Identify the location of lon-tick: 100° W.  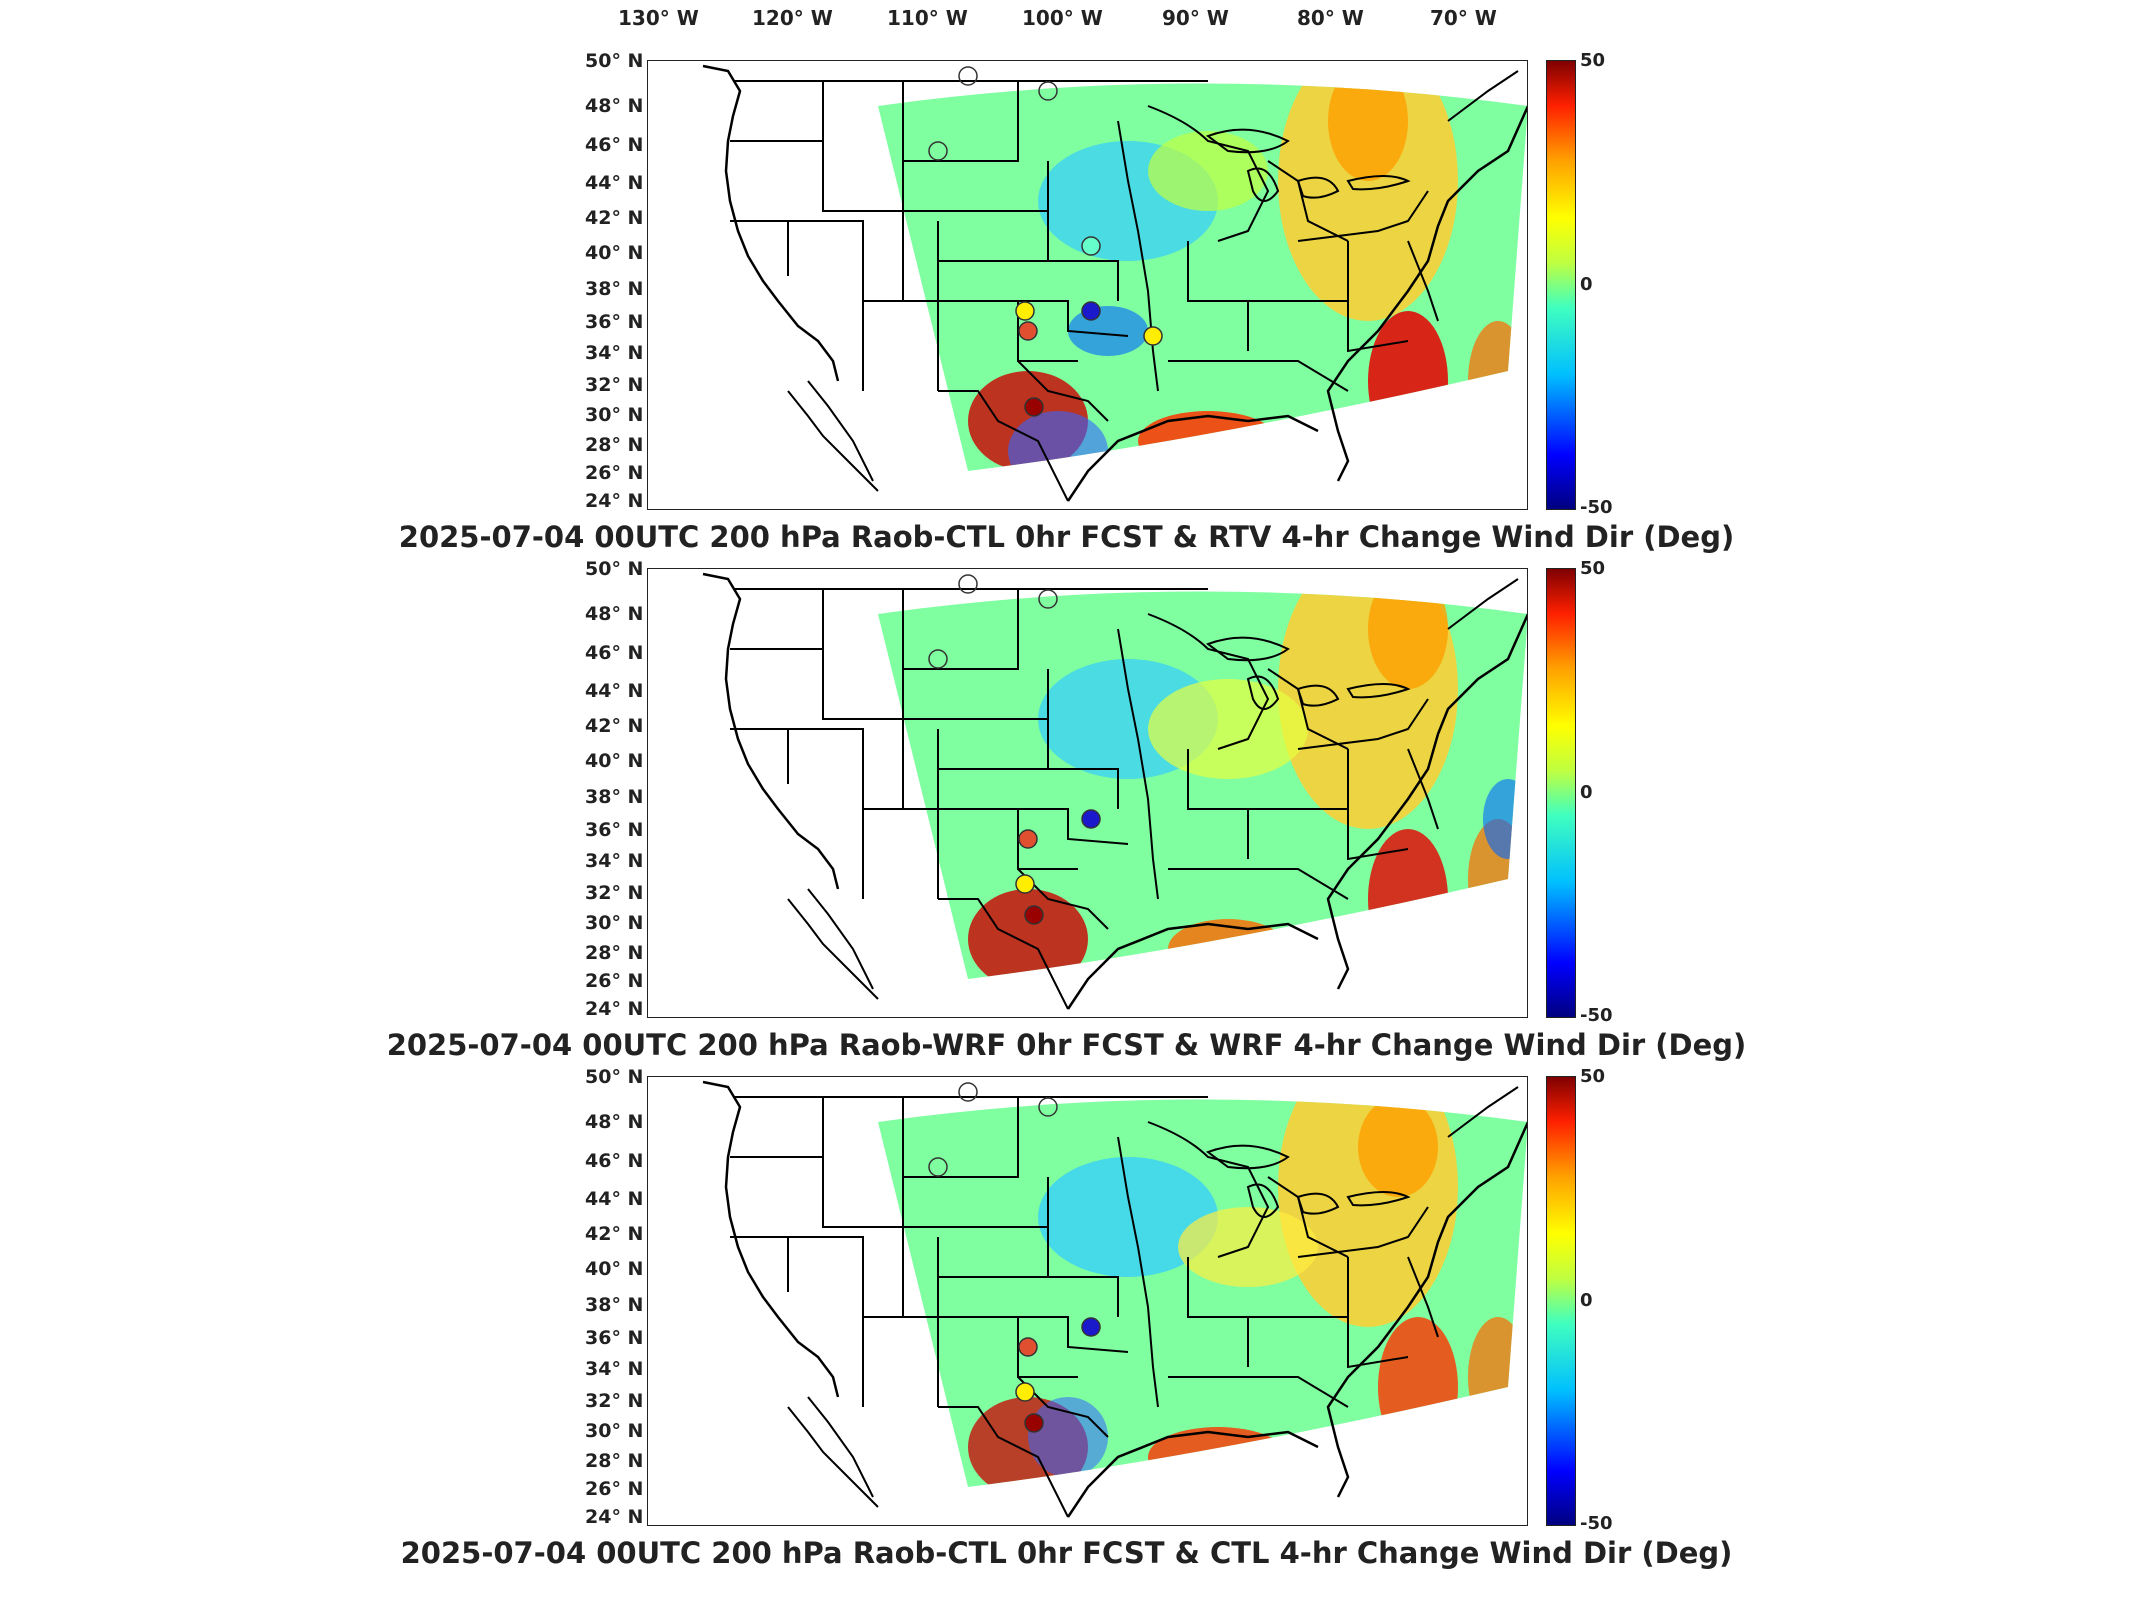
(1062, 18).